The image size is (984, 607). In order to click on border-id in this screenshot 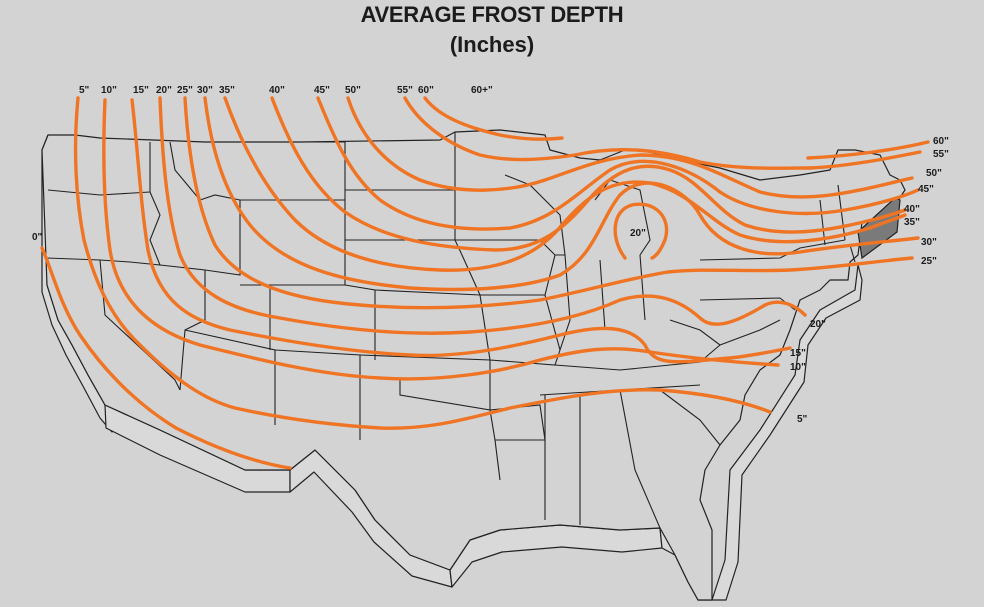, I will do `click(145, 204)`.